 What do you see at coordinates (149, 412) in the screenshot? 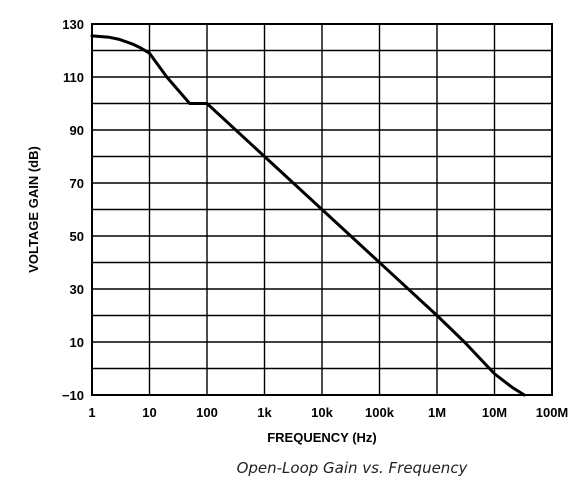
I see `x-tick-label: 10` at bounding box center [149, 412].